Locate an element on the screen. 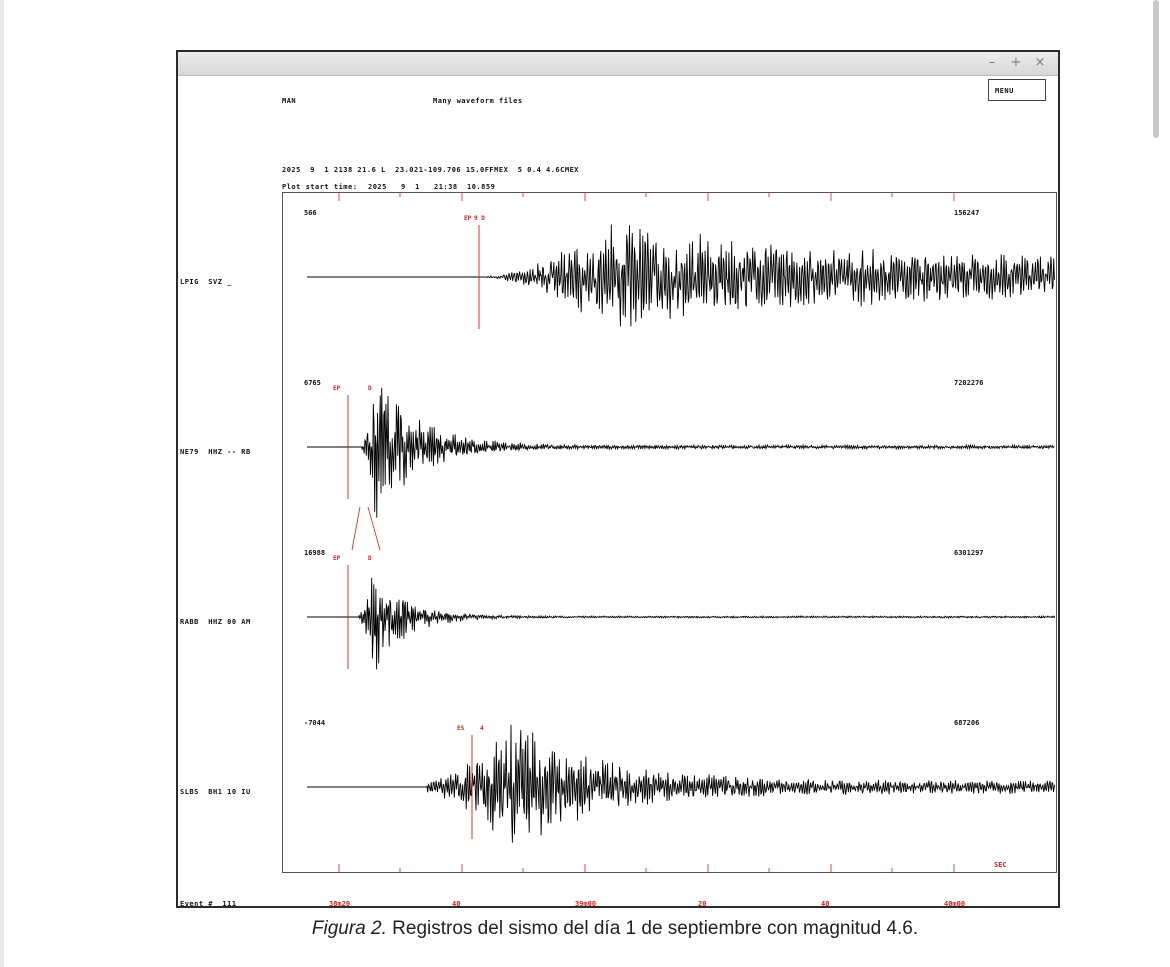 The height and width of the screenshot is (967, 1170). trace-2: 6765 7202276 EP D is located at coordinates (679, 448).